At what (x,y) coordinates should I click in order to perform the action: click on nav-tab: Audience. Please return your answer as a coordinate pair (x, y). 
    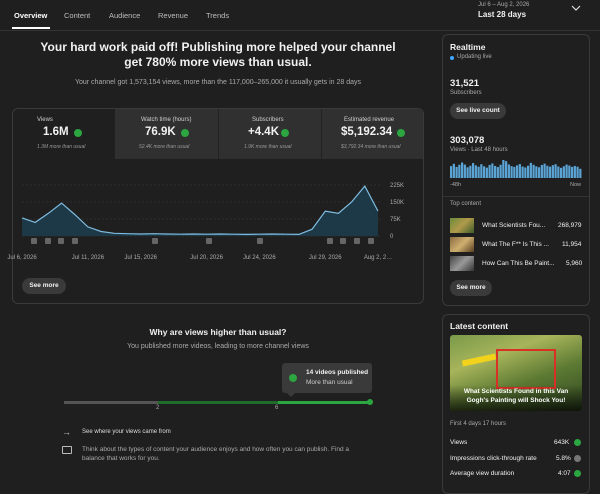
    Looking at the image, I should click on (125, 15).